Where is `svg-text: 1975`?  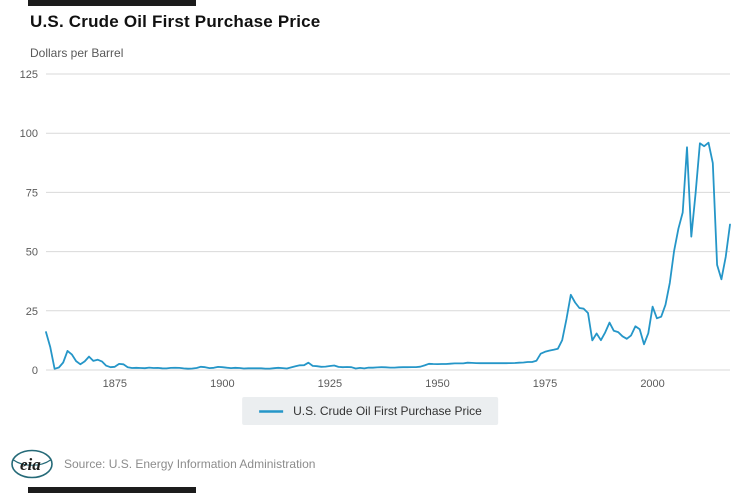 svg-text: 1975 is located at coordinates (545, 384).